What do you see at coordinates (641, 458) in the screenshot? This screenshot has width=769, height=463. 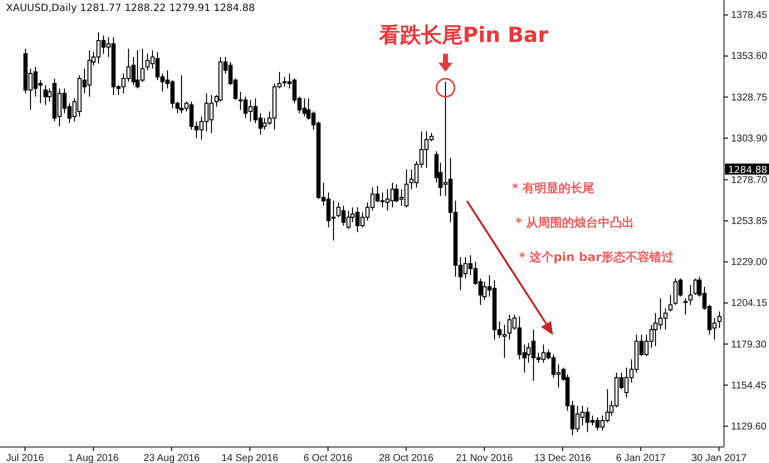 I see `x-tick-label: 6 Jan 2017` at bounding box center [641, 458].